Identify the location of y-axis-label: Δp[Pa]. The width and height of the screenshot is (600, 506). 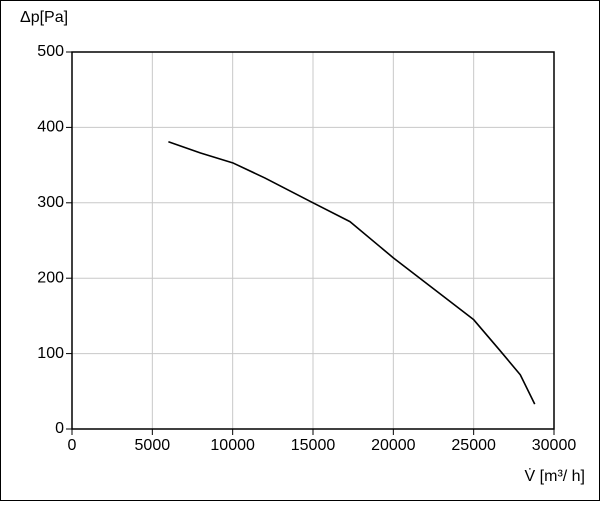
(44, 17).